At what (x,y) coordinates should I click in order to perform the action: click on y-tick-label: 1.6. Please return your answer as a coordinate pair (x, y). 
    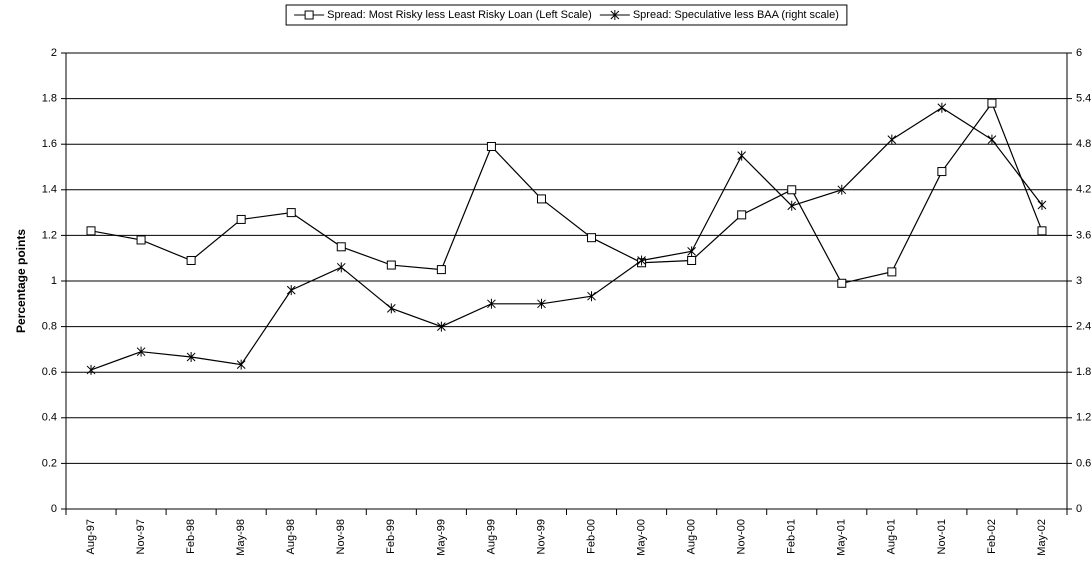
    Looking at the image, I should click on (49, 144).